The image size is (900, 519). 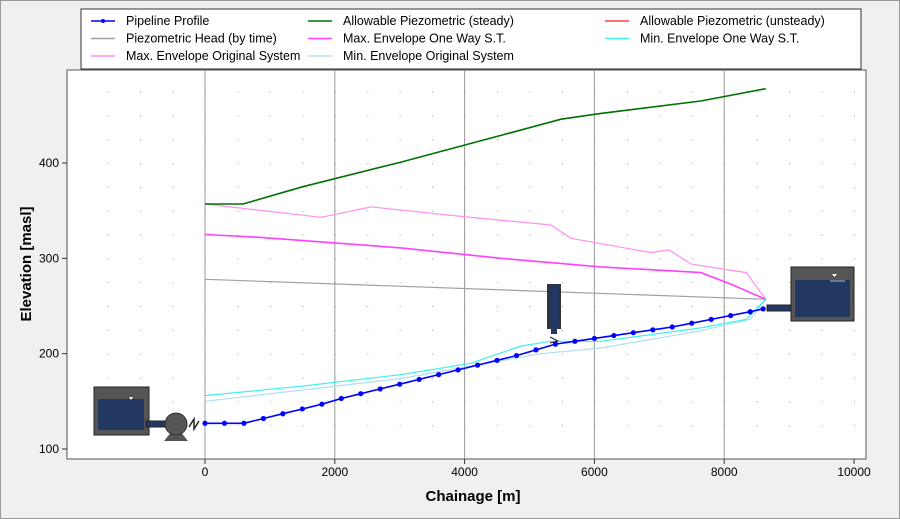 What do you see at coordinates (594, 472) in the screenshot?
I see `x-tick-label: 6000` at bounding box center [594, 472].